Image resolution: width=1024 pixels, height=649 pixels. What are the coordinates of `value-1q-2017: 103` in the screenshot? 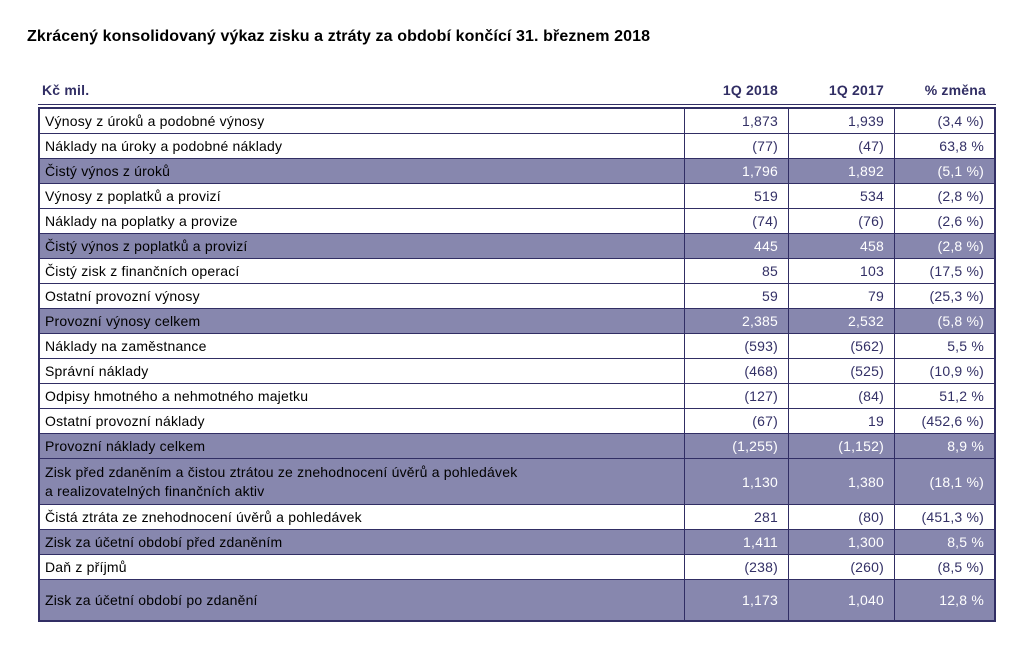 It's located at (841, 271).